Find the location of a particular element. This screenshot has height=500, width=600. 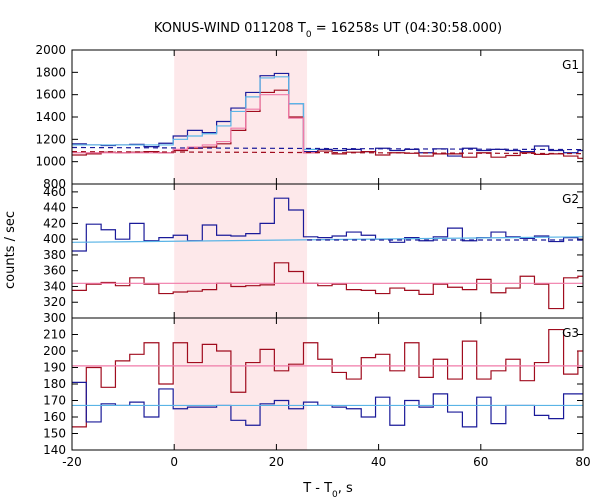

y-tick-label: 1400 is located at coordinates (50, 117).